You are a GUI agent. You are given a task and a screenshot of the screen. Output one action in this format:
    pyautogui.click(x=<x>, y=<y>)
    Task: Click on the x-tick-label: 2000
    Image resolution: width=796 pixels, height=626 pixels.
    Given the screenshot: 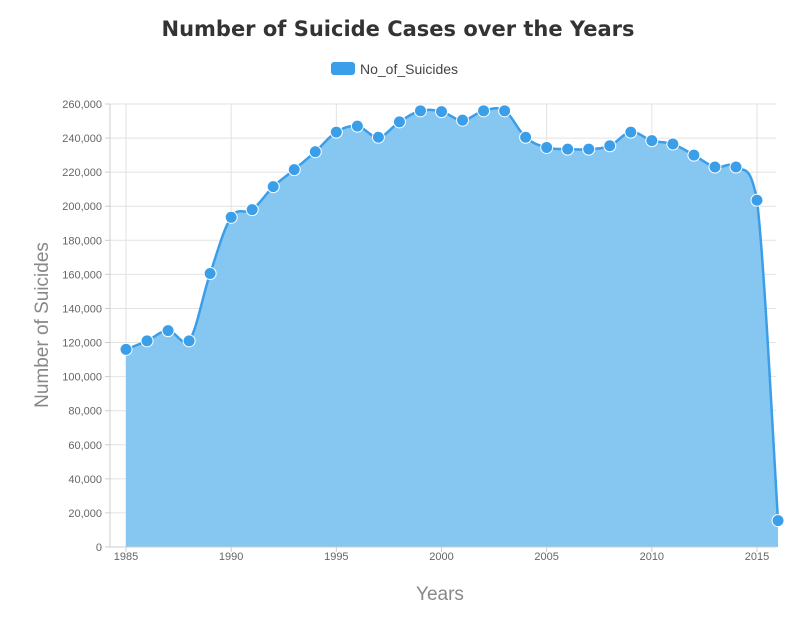 What is the action you would take?
    pyautogui.click(x=441, y=557)
    